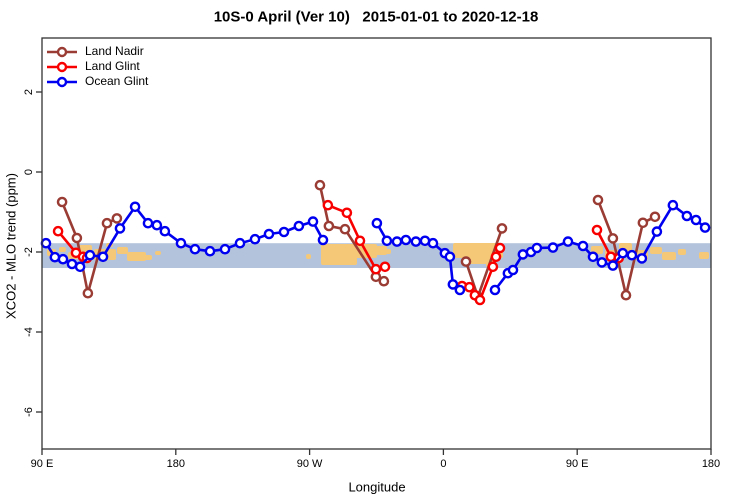 This screenshot has width=750, height=500. I want to click on legend: Land Nadir Land Glint Ocean Glint, so click(97, 66).